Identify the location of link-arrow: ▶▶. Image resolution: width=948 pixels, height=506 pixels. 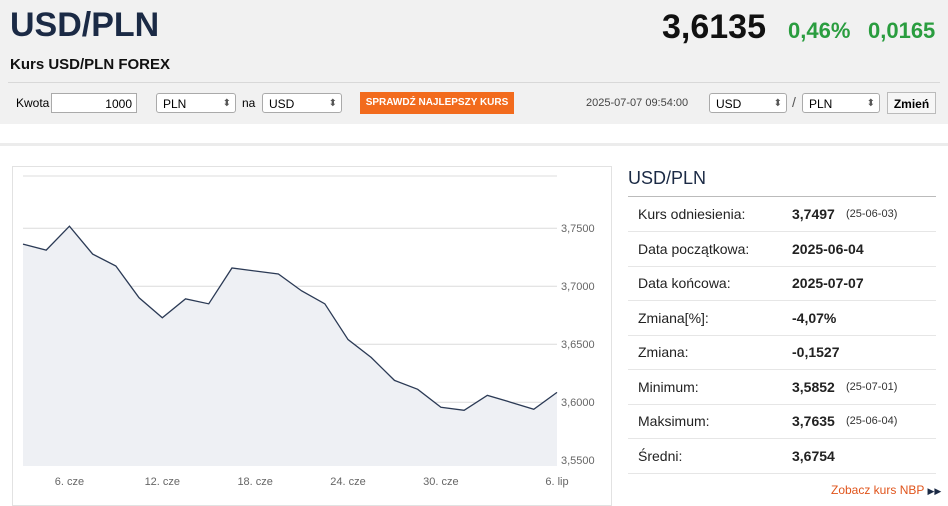
(934, 491).